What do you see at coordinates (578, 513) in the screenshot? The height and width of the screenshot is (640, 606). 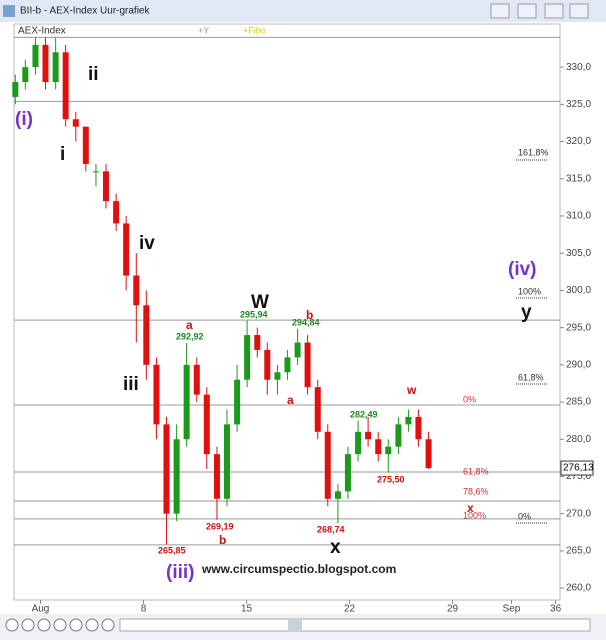 I see `y-tick-label: 270,0` at bounding box center [578, 513].